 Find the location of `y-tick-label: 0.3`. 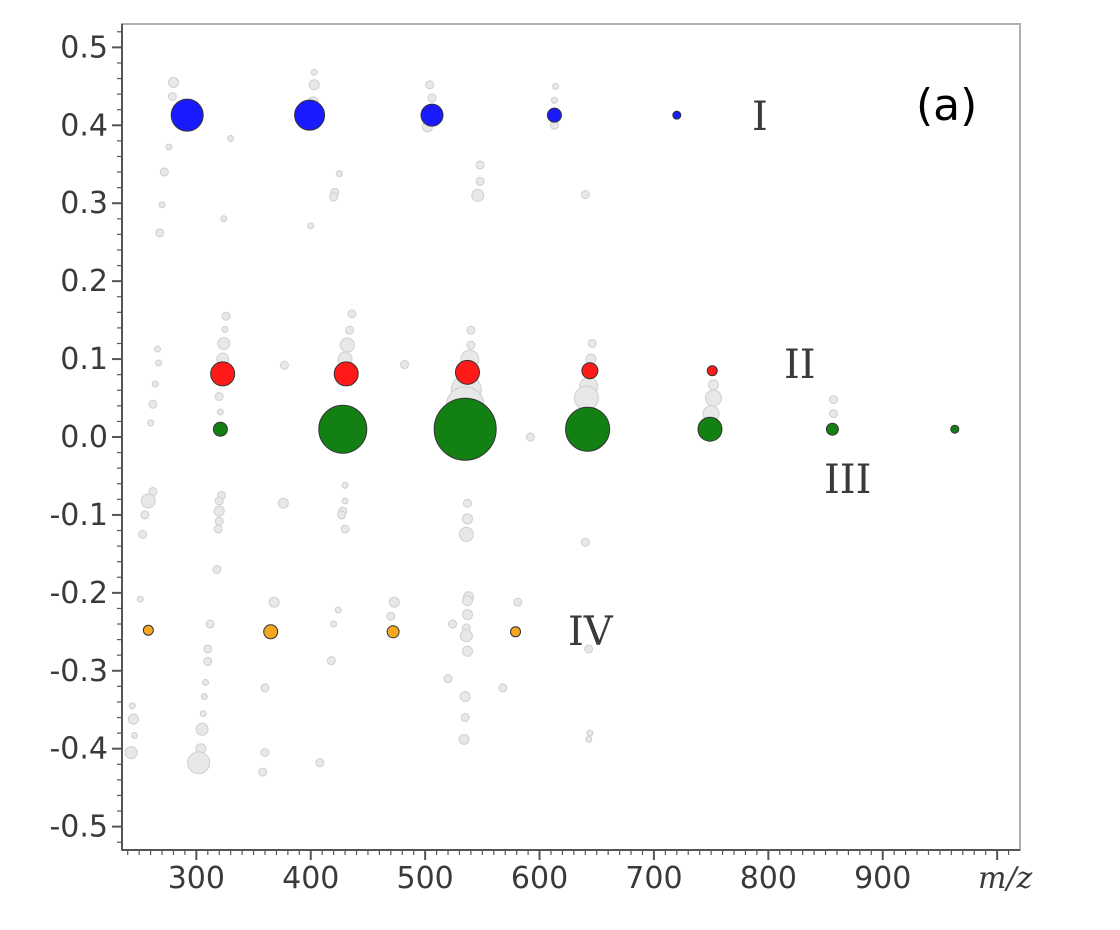

y-tick-label: 0.3 is located at coordinates (84, 203).